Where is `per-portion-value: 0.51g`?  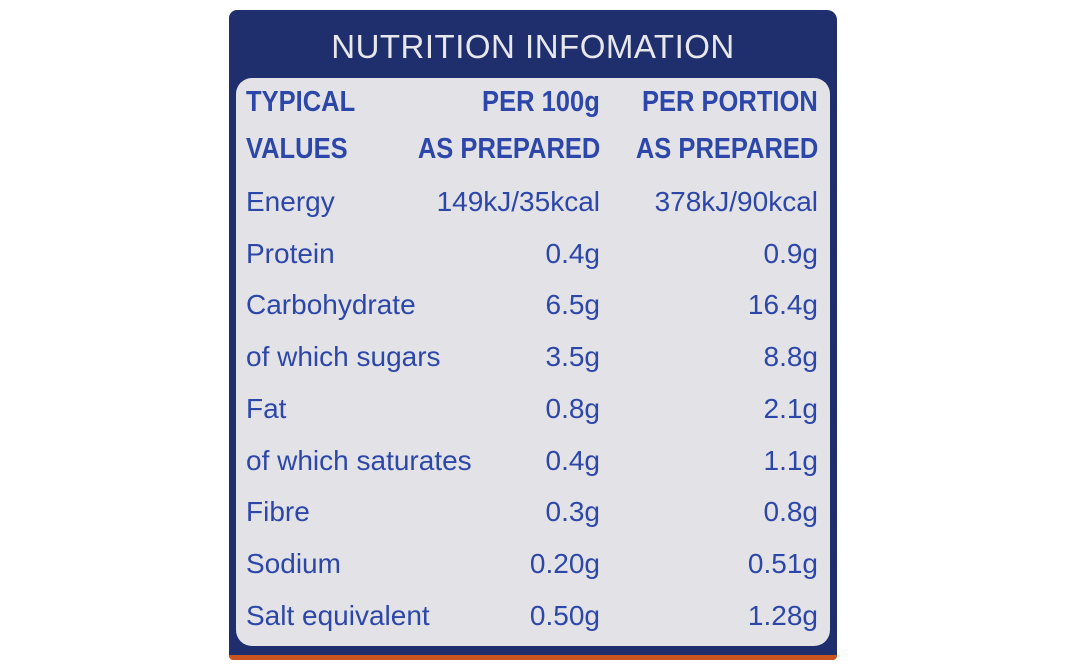 per-portion-value: 0.51g is located at coordinates (782, 563).